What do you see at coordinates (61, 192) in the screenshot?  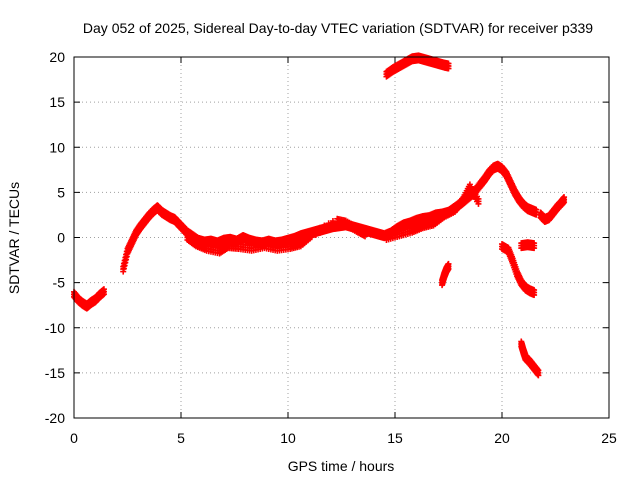 I see `y-tick-label: 5` at bounding box center [61, 192].